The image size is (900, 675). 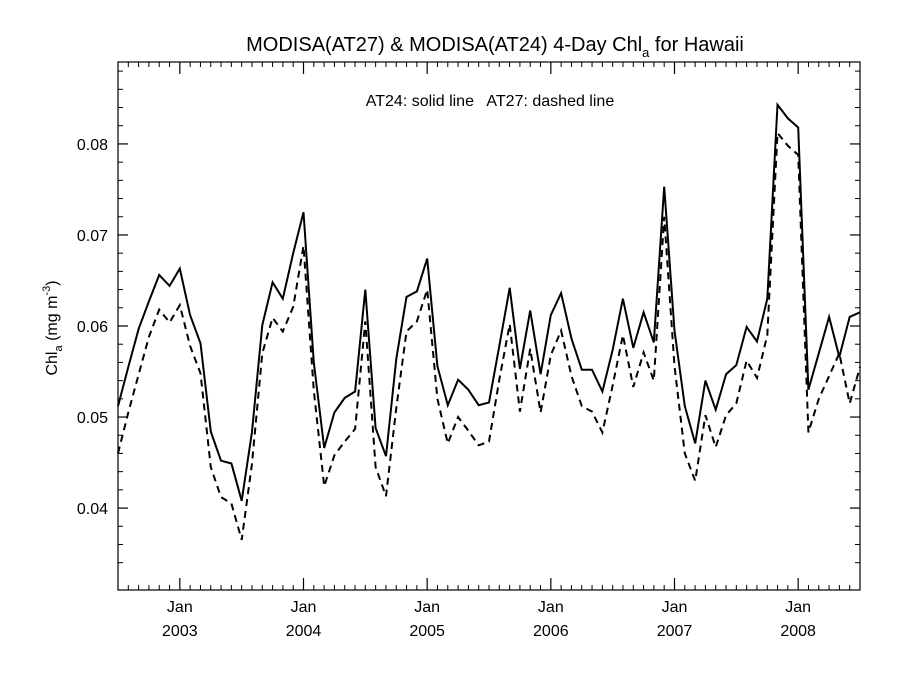 What do you see at coordinates (490, 101) in the screenshot?
I see `chart-annotation: AT24: solid line AT27: dashed line` at bounding box center [490, 101].